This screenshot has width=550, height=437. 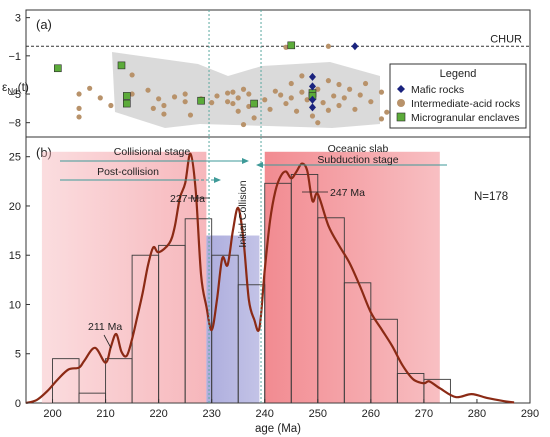 What do you see at coordinates (18, 355) in the screenshot?
I see `y-tick-label: 5` at bounding box center [18, 355].